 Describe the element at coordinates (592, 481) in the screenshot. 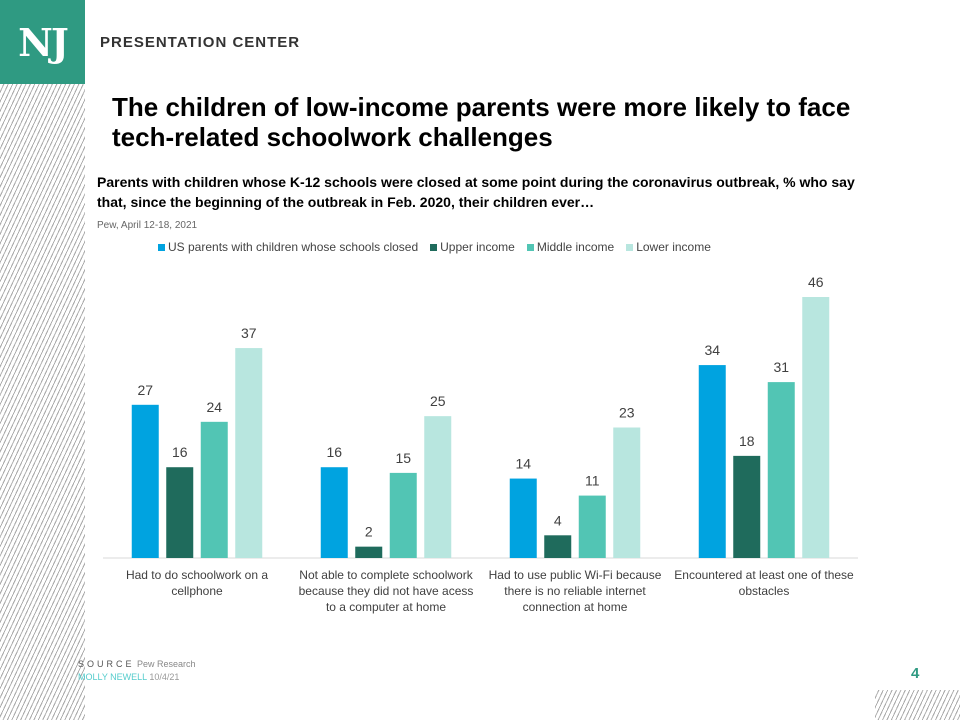

I see `data-label: 11` at that location.